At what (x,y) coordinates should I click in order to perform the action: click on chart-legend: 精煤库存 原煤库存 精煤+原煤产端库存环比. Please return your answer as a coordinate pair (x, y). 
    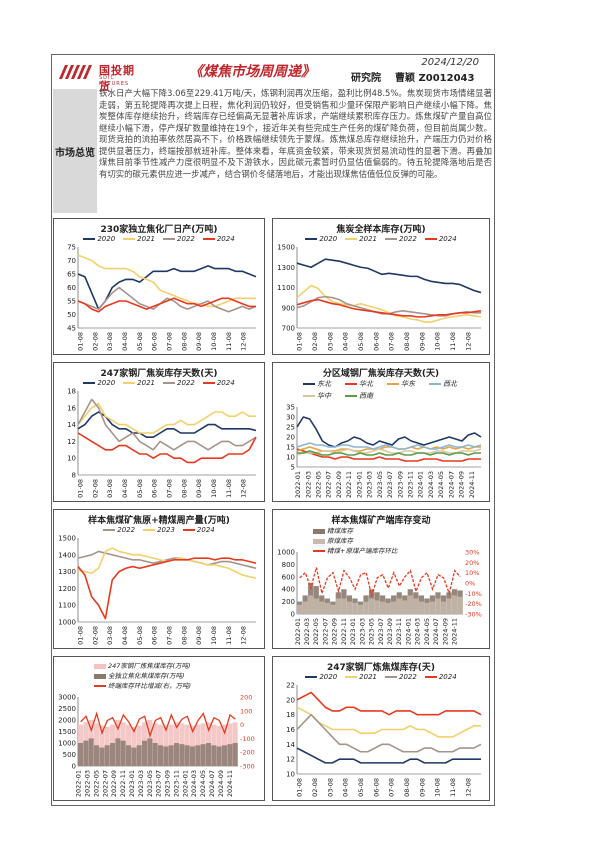
    Looking at the image, I should click on (355, 540).